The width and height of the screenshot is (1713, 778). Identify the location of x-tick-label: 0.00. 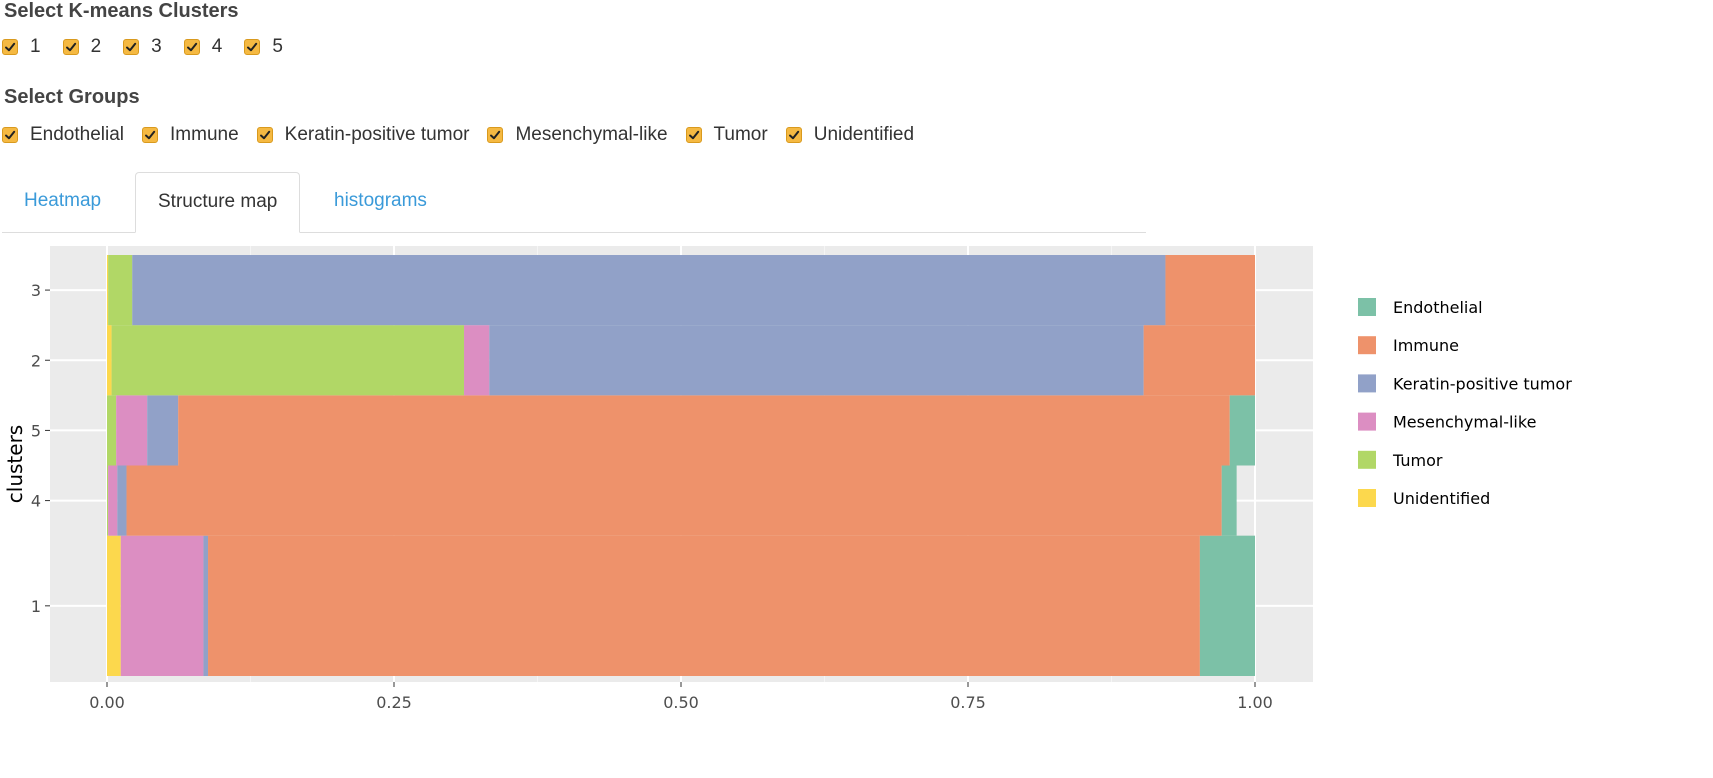
(107, 702).